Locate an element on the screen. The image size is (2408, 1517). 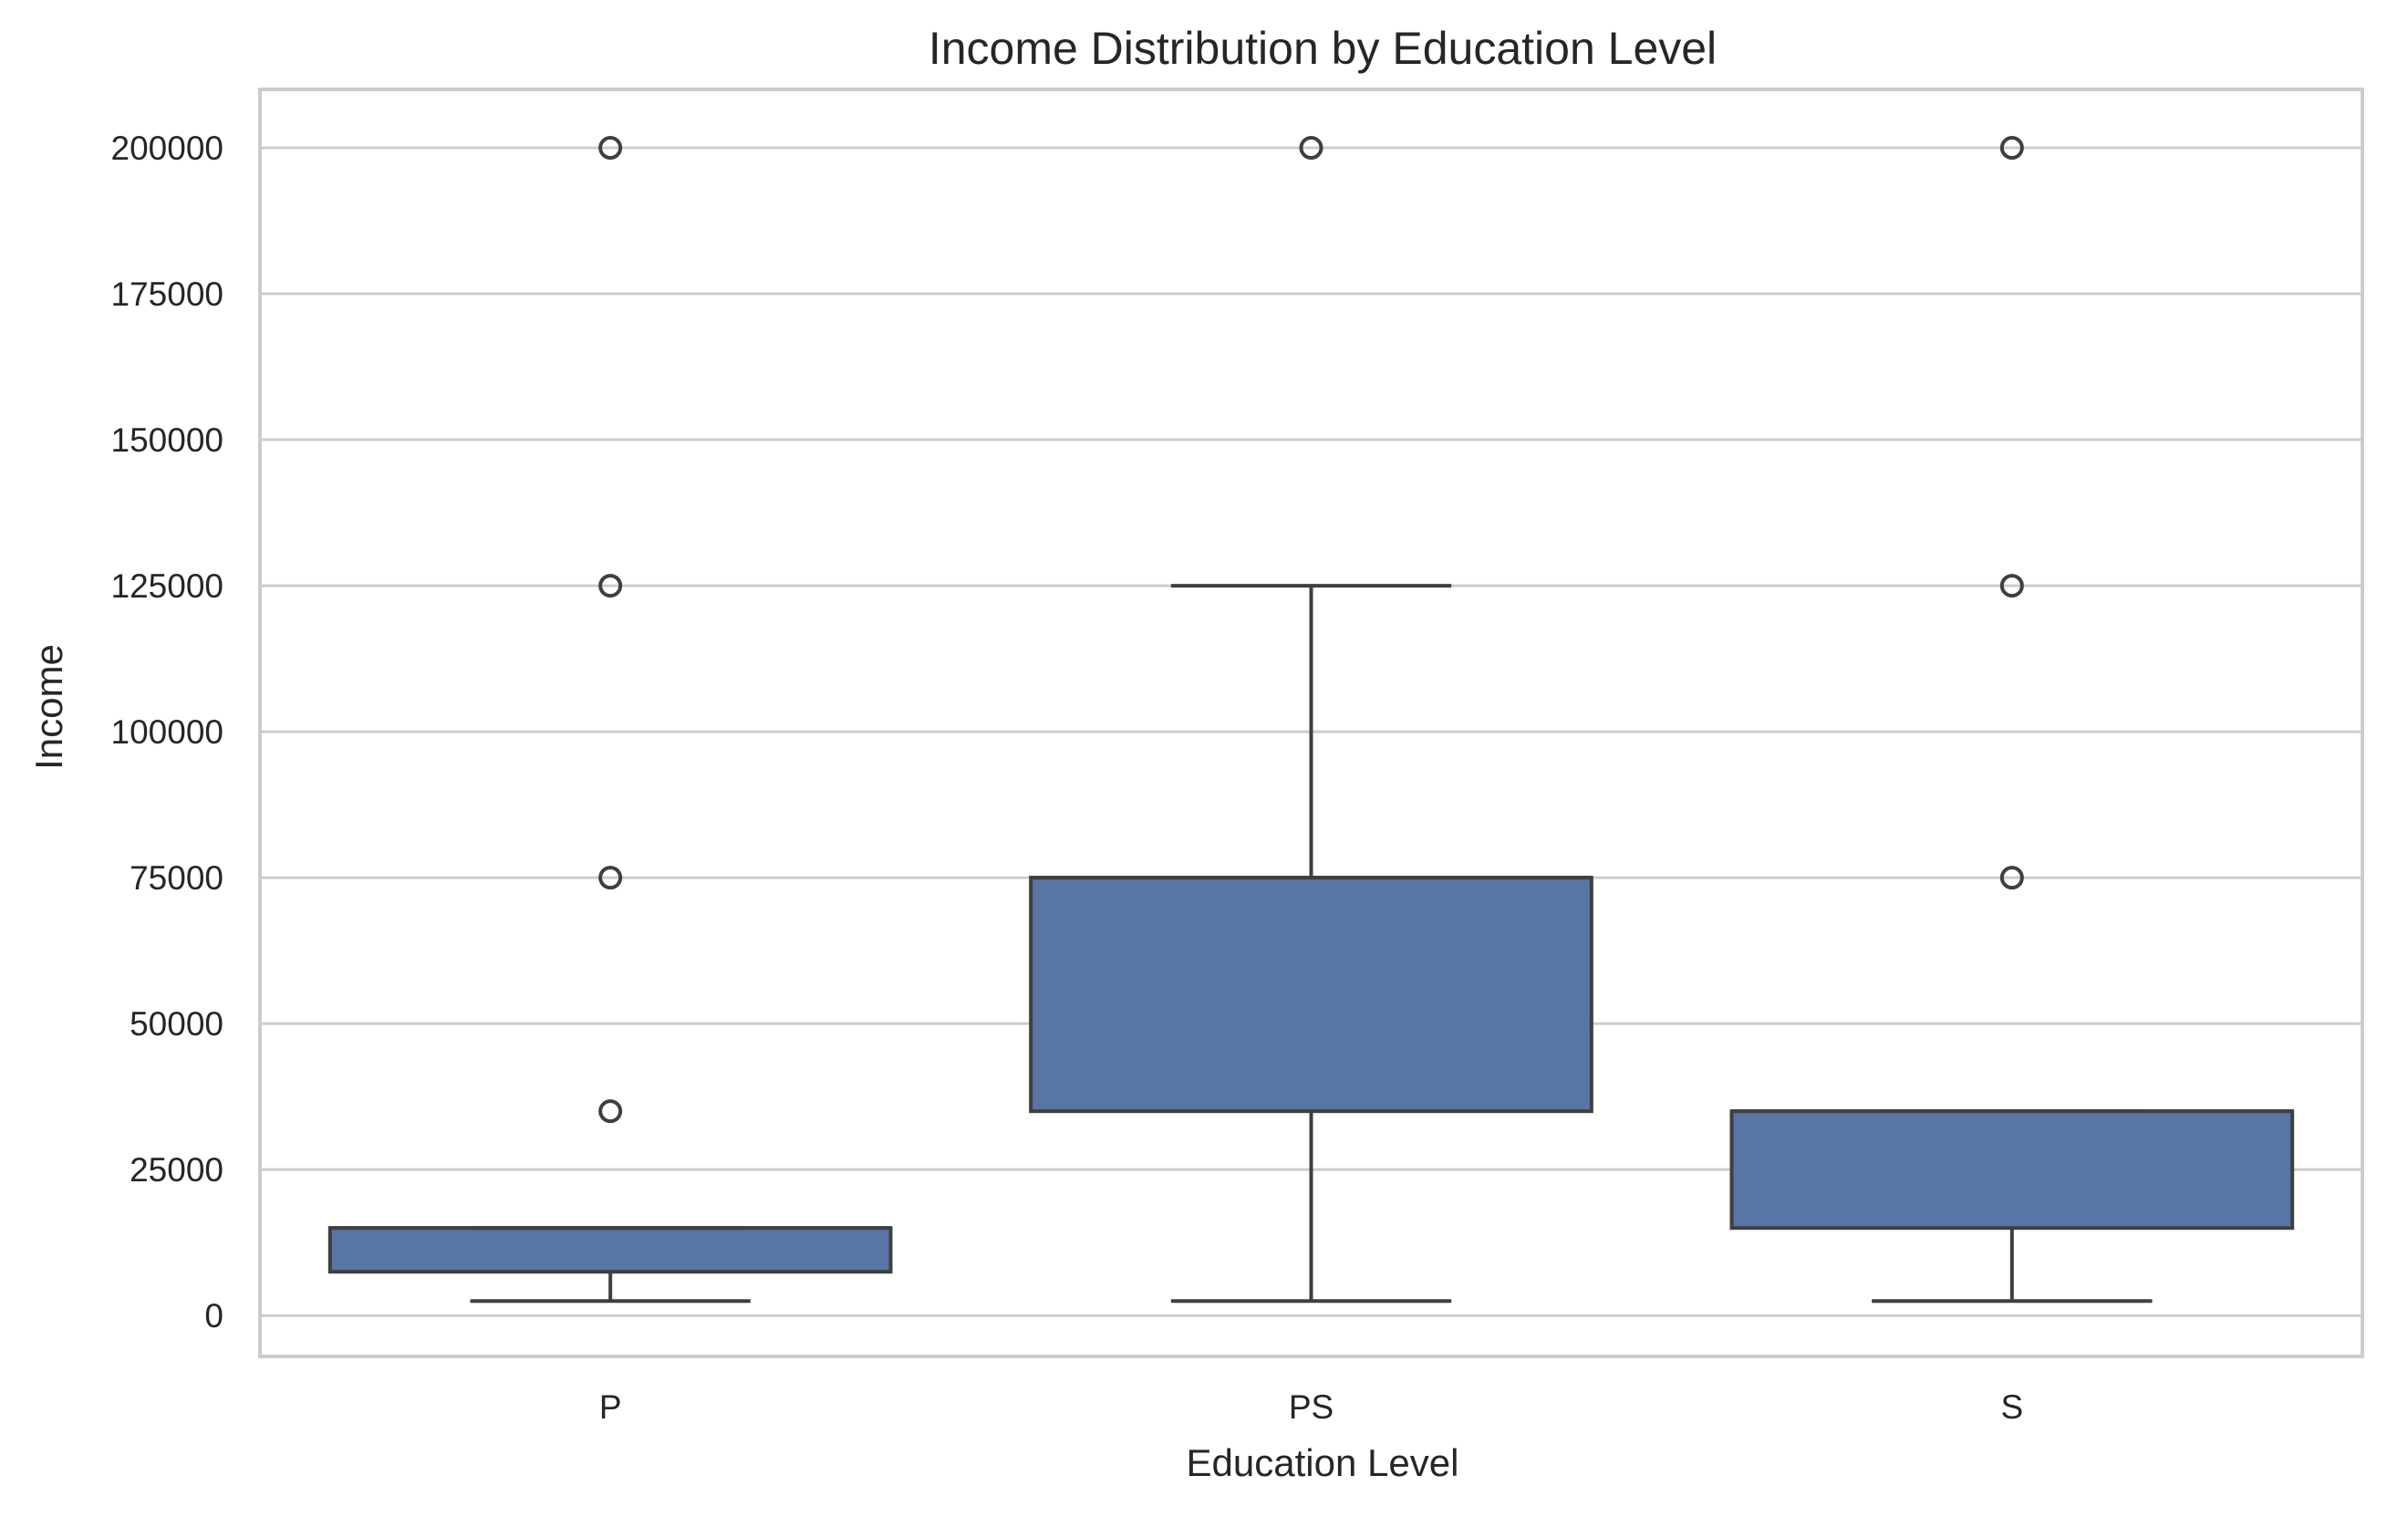
y-tick-label: 100000 is located at coordinates (167, 732).